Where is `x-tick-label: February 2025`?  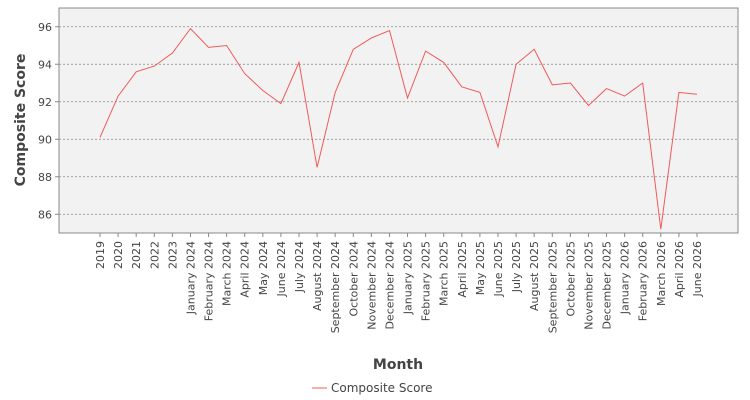 x-tick-label: February 2025 is located at coordinates (426, 281).